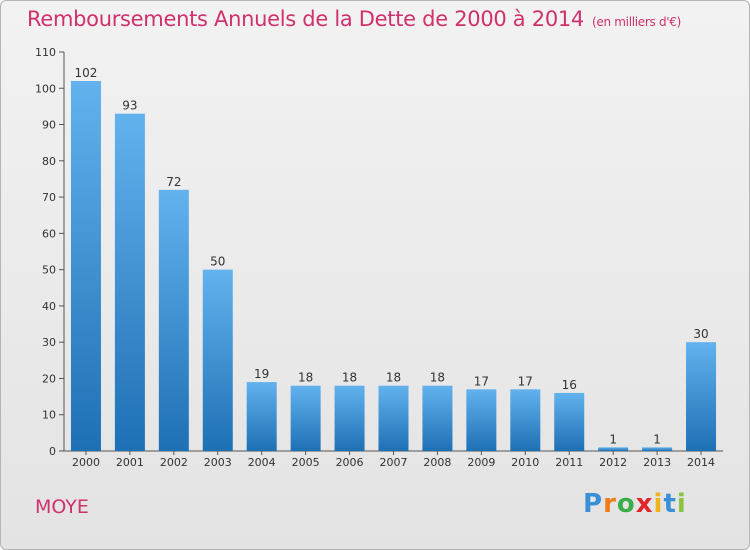  Describe the element at coordinates (45, 88) in the screenshot. I see `y-tick-label: 100` at that location.